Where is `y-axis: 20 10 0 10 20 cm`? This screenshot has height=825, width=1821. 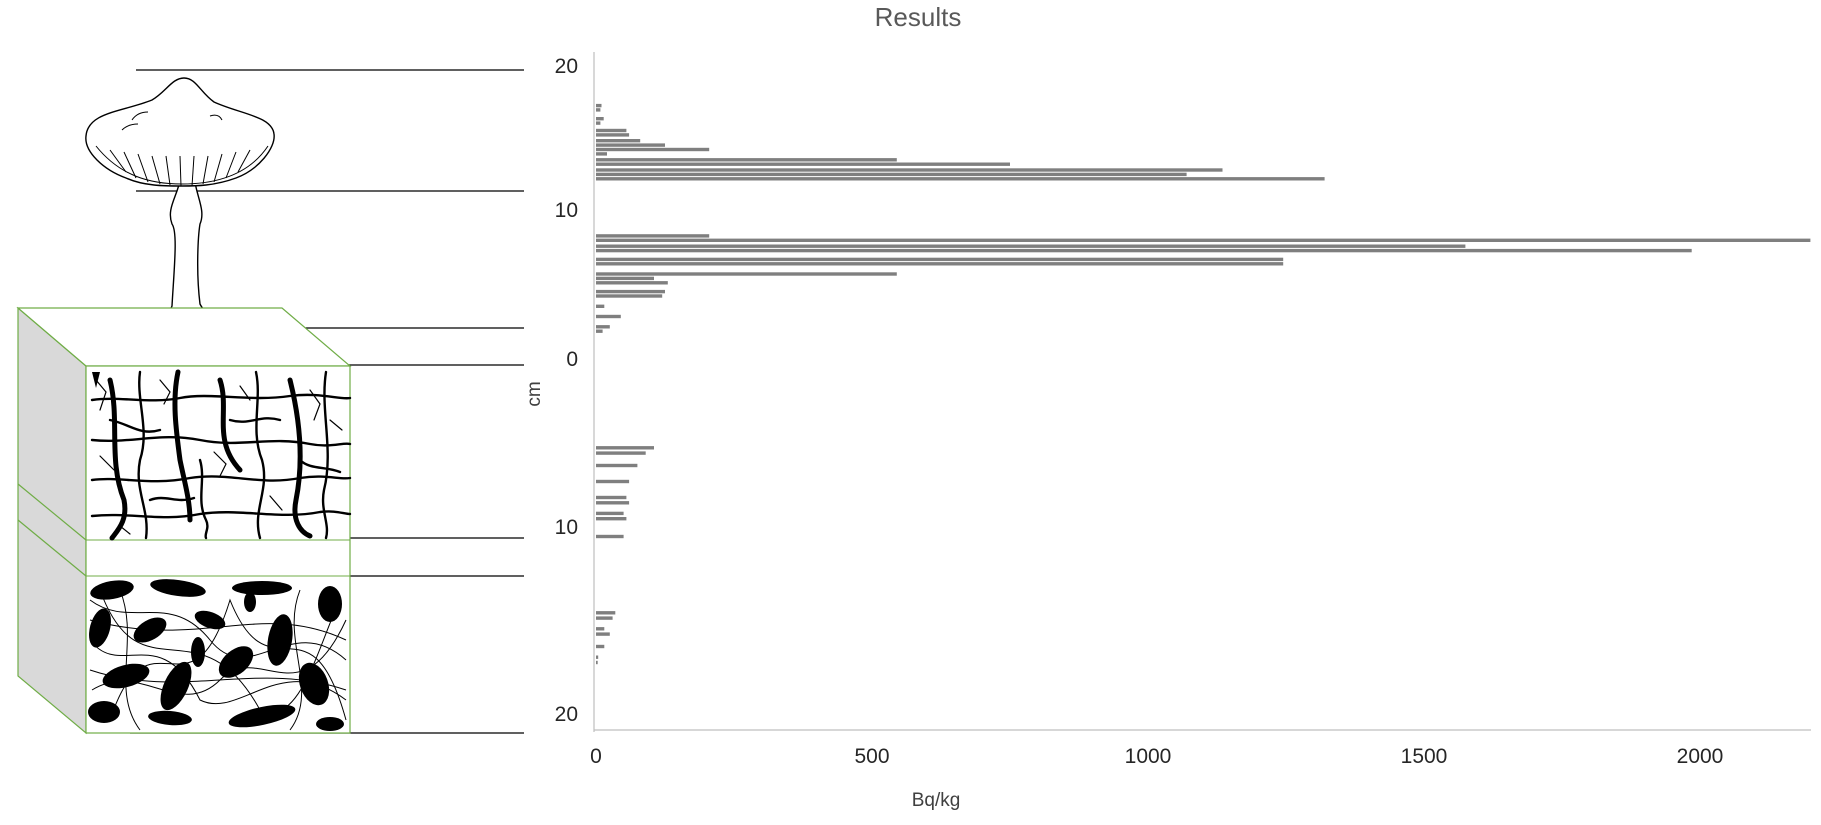 y-axis: 20 10 0 10 20 cm is located at coordinates (559, 392).